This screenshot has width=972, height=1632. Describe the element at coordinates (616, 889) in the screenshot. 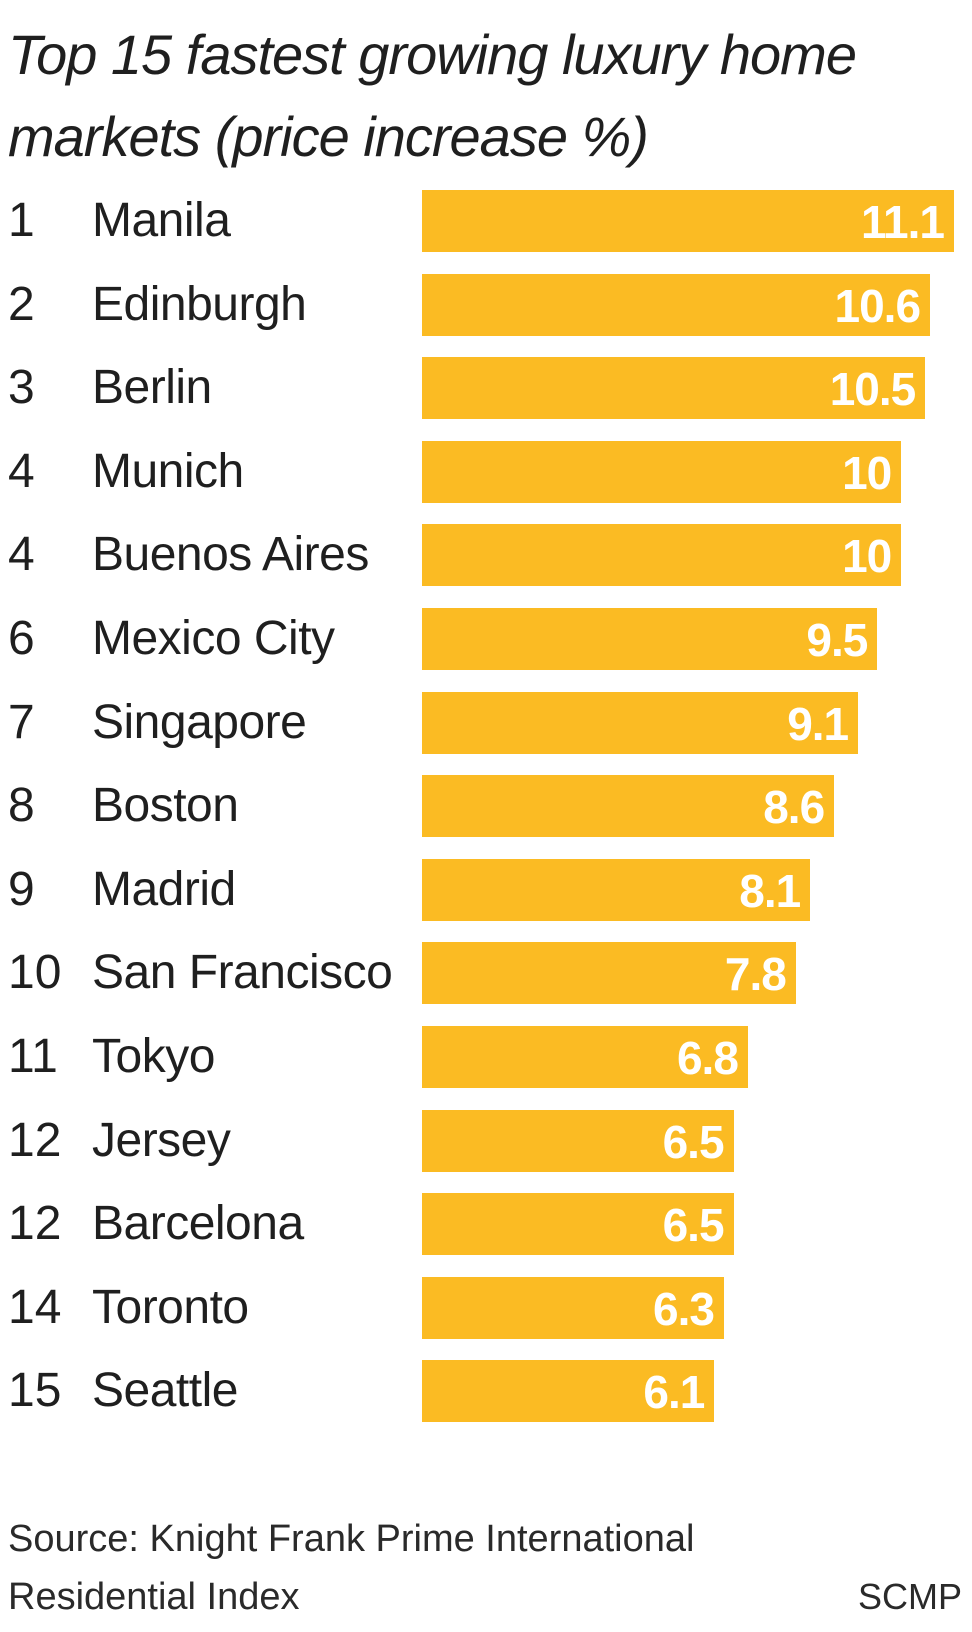

I see `bar: 8.1` at that location.